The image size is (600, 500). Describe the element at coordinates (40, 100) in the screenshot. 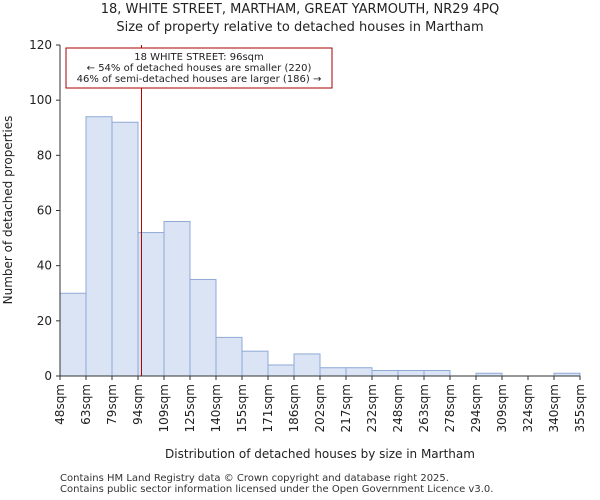

I see `y-tick-label-100: 100` at that location.